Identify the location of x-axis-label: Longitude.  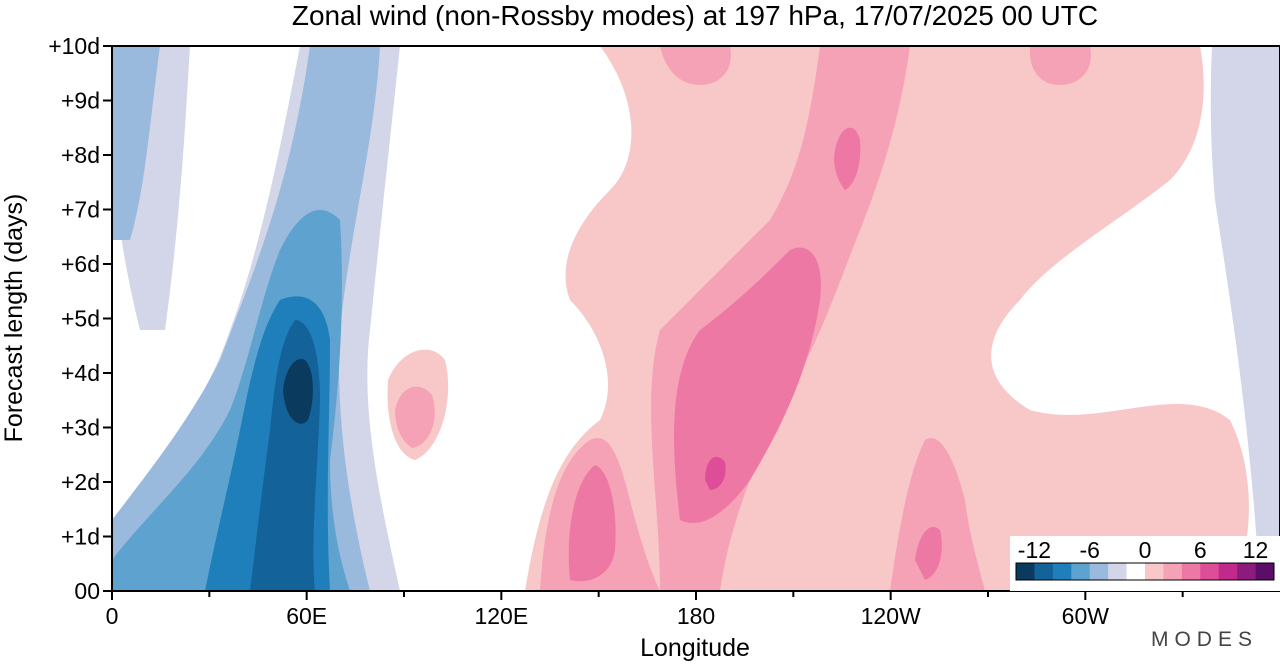
(695, 648).